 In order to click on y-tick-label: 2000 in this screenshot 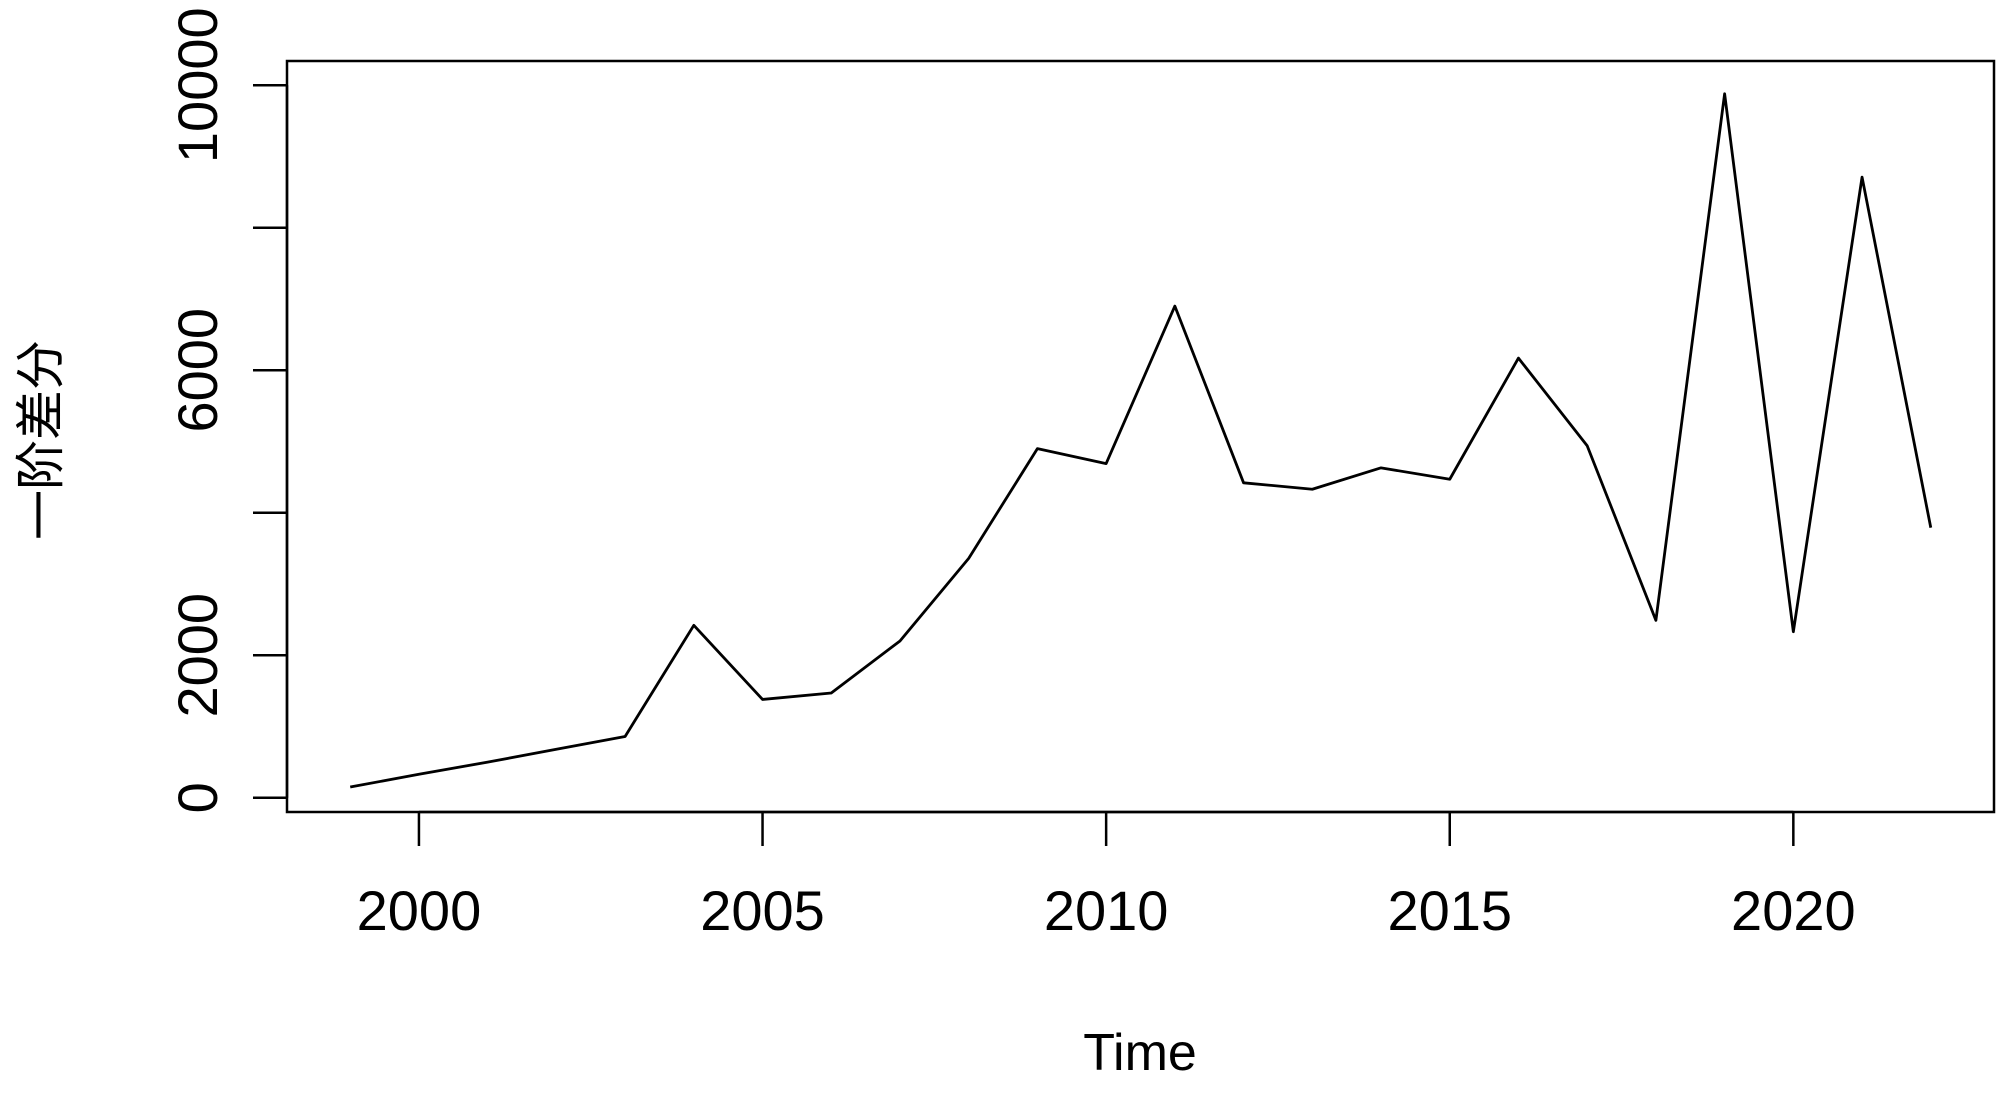, I will do `click(197, 655)`.